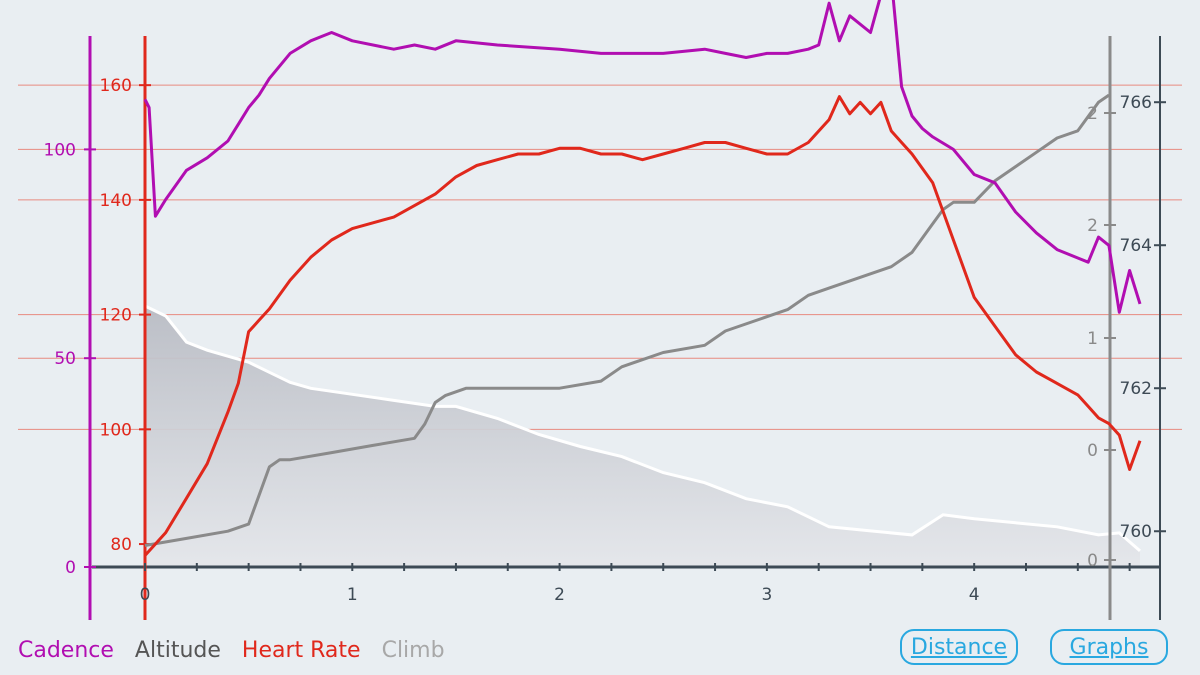 The width and height of the screenshot is (1200, 675). Describe the element at coordinates (70, 568) in the screenshot. I see `cadence-tick-label-0: 0` at that location.